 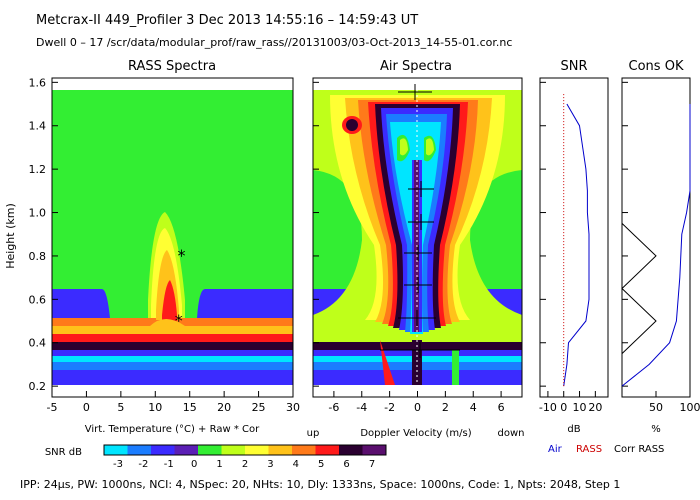 I want to click on cons-frame, so click(x=656, y=237).